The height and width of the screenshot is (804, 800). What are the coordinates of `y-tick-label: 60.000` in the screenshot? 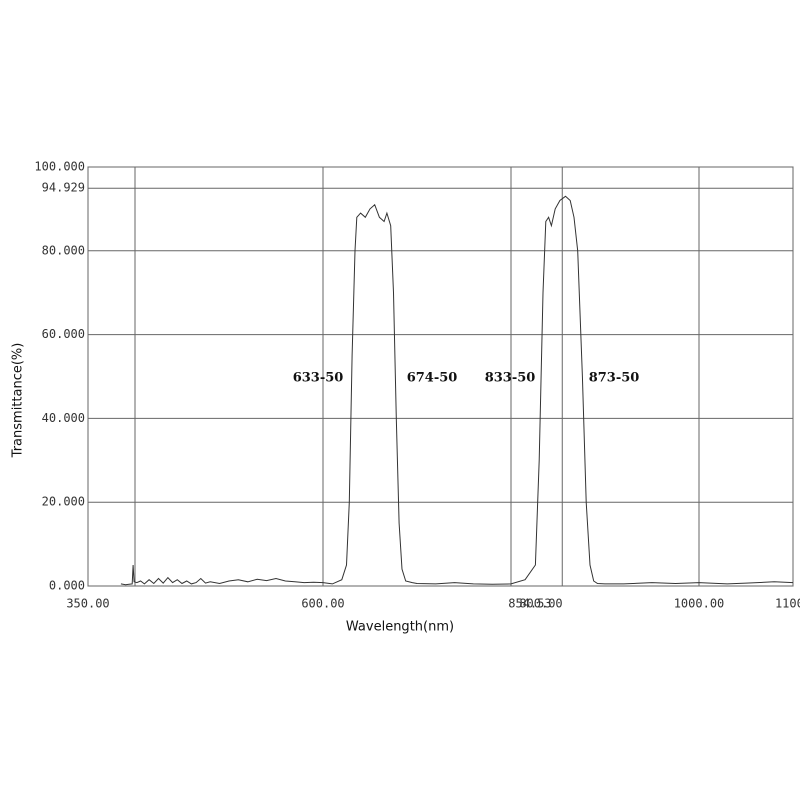 It's located at (63, 334).